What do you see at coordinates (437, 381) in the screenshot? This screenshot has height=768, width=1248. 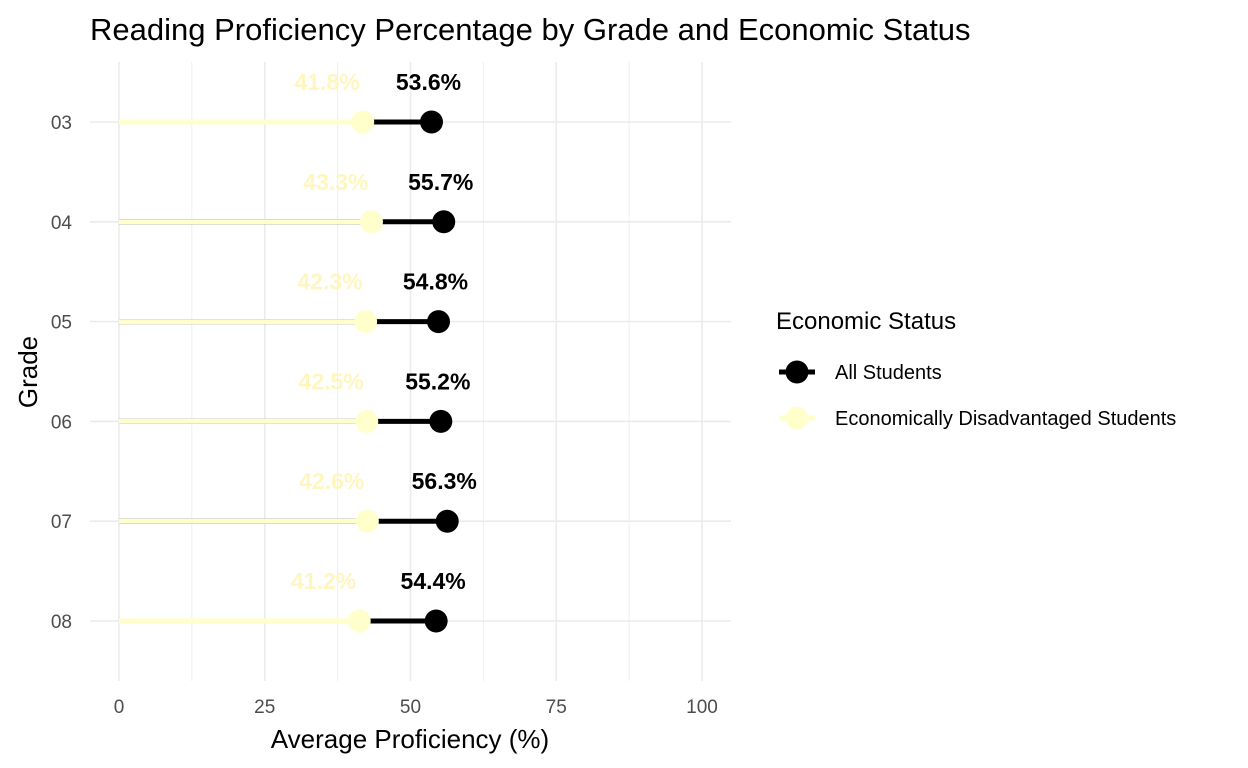 I see `all-students-value-label: 55.2%` at bounding box center [437, 381].